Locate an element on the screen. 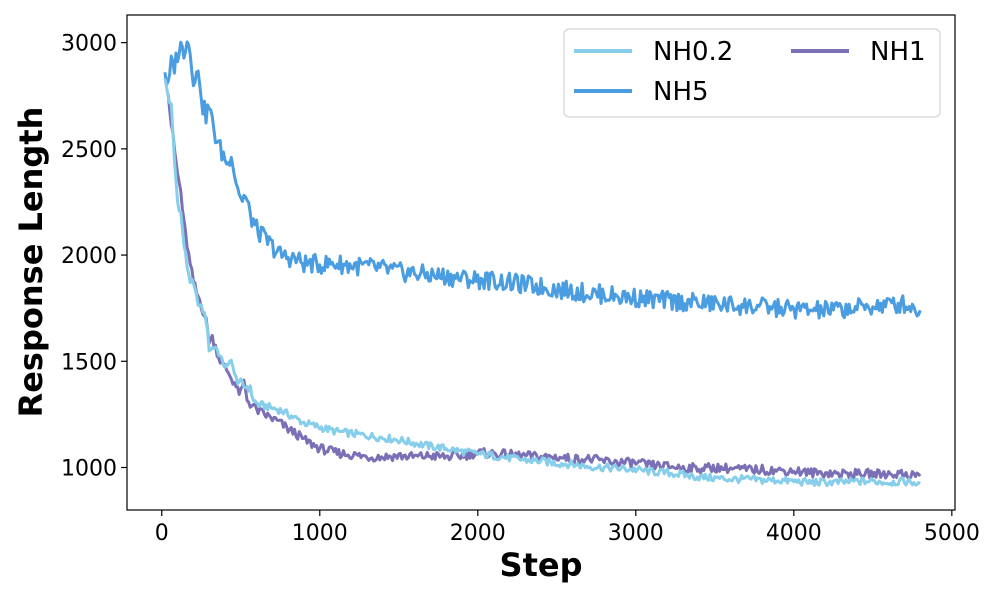  legend-label-nh5: NH5 is located at coordinates (681, 92).